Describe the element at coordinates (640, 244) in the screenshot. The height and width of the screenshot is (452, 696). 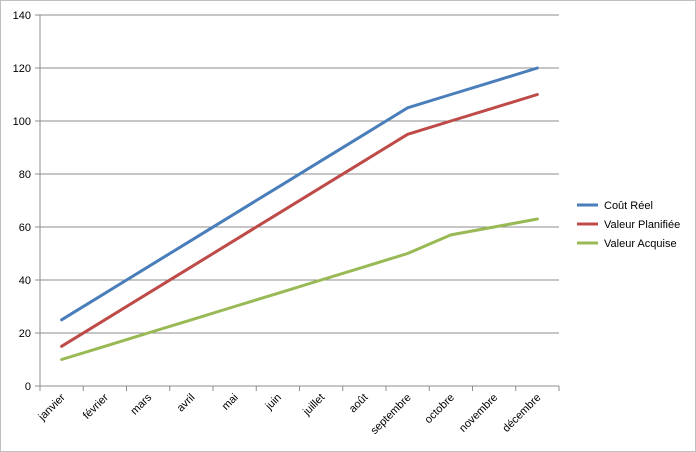
I see `legend-label: Valeur Acquise` at that location.